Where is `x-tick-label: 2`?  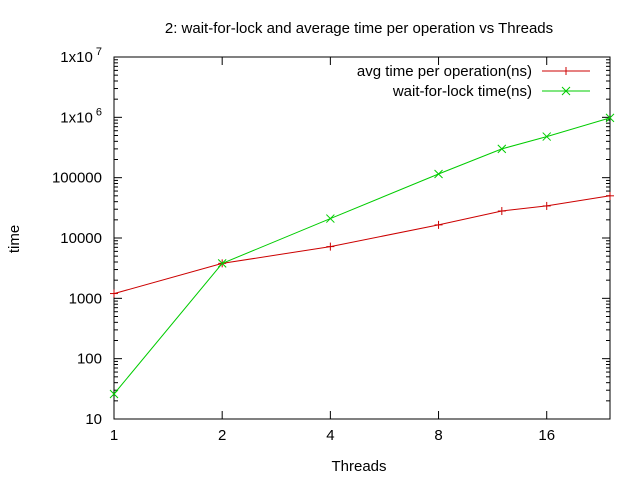
x-tick-label: 2 is located at coordinates (222, 435).